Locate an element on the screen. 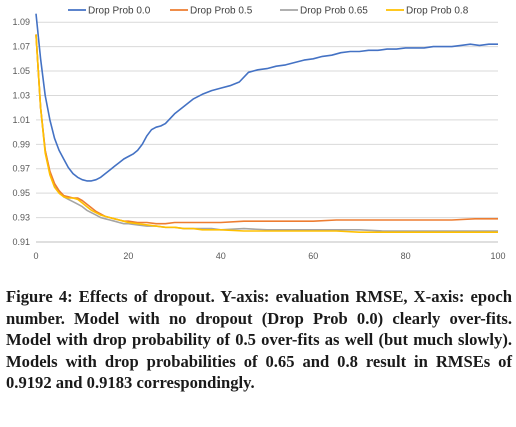  legend-label: Drop Prob 0.5 is located at coordinates (221, 11).